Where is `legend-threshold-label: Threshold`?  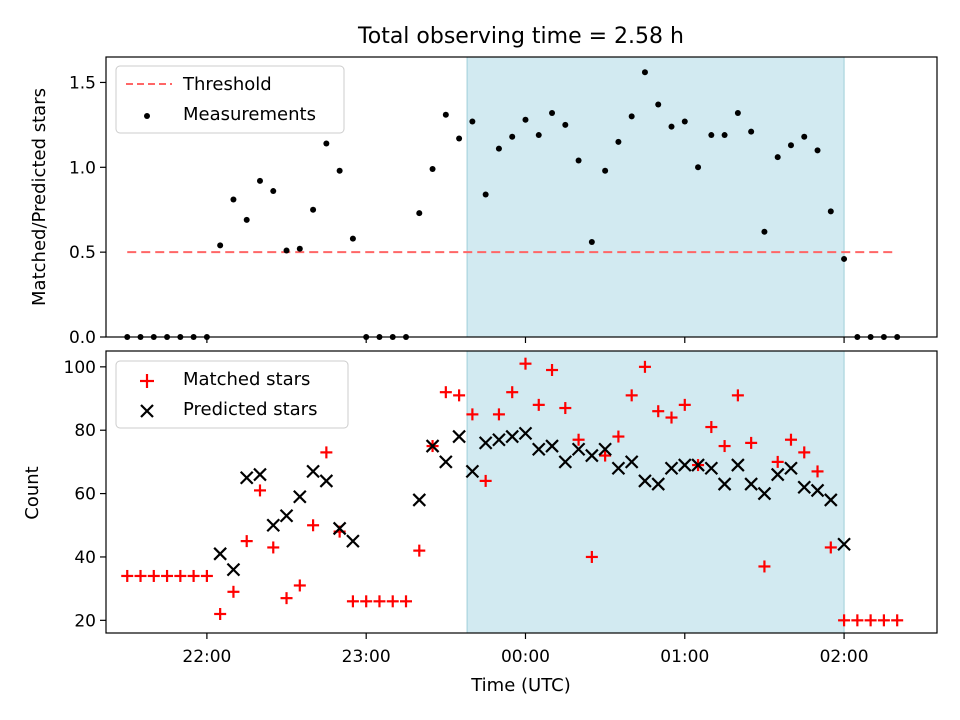
legend-threshold-label: Threshold is located at coordinates (227, 84).